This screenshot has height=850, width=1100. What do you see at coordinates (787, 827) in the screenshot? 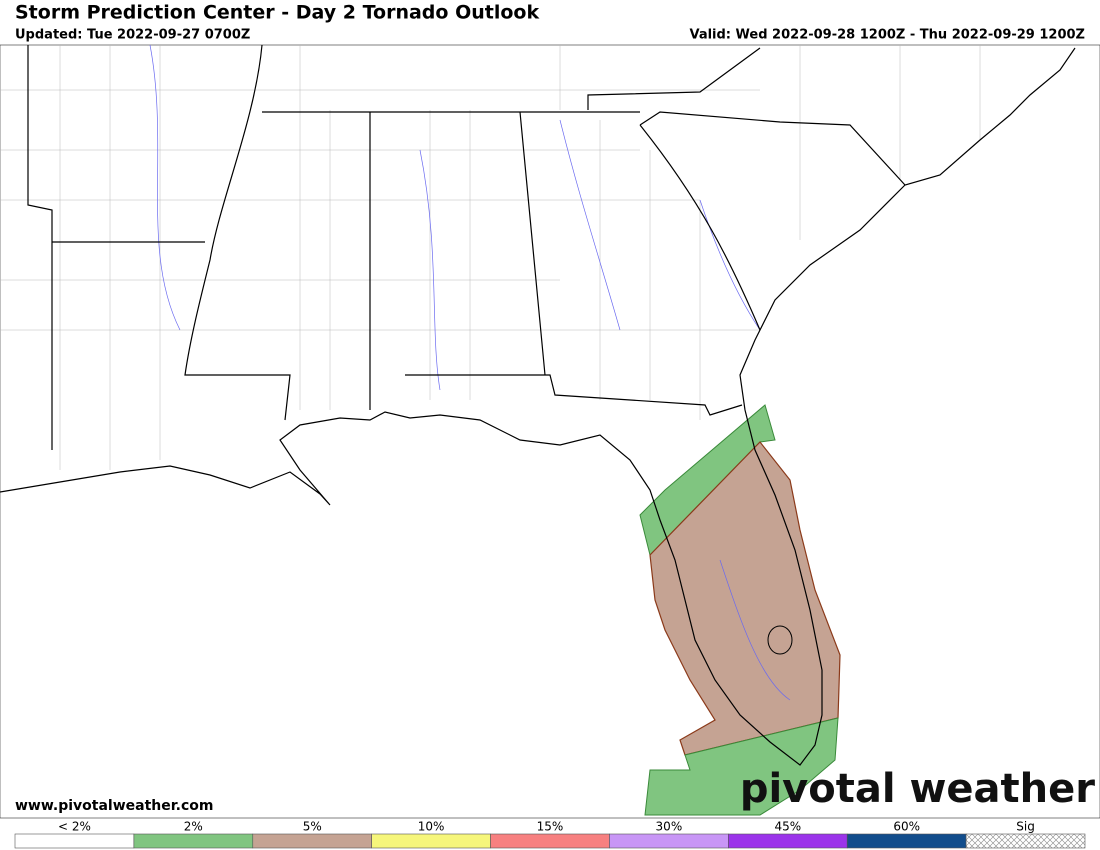
I see `legend-label: 45%` at bounding box center [787, 827].